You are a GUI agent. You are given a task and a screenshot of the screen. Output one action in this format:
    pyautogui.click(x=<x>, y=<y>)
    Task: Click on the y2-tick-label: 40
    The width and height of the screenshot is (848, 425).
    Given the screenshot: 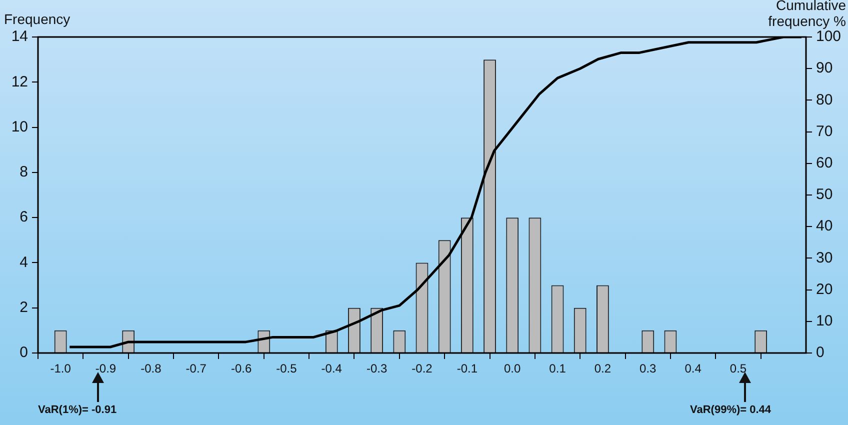 What is the action you would take?
    pyautogui.click(x=824, y=226)
    